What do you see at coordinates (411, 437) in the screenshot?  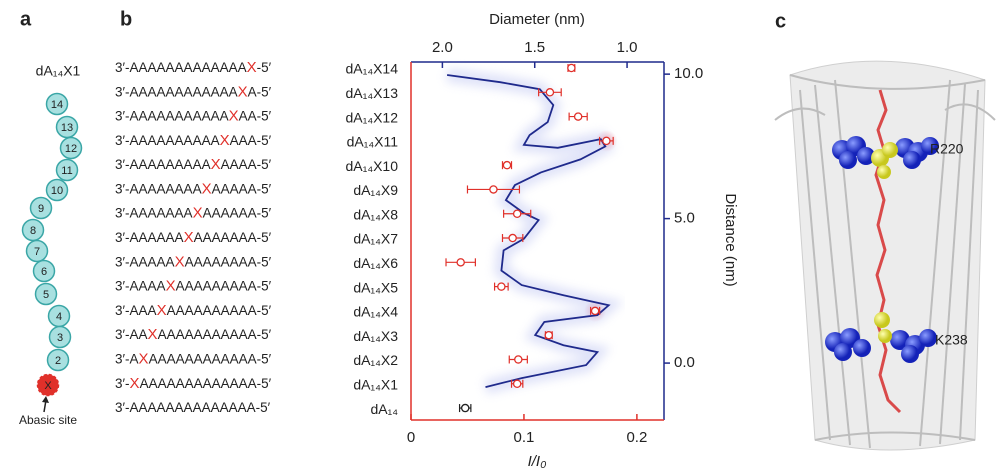 I see `x-tick-label: 0` at bounding box center [411, 437].